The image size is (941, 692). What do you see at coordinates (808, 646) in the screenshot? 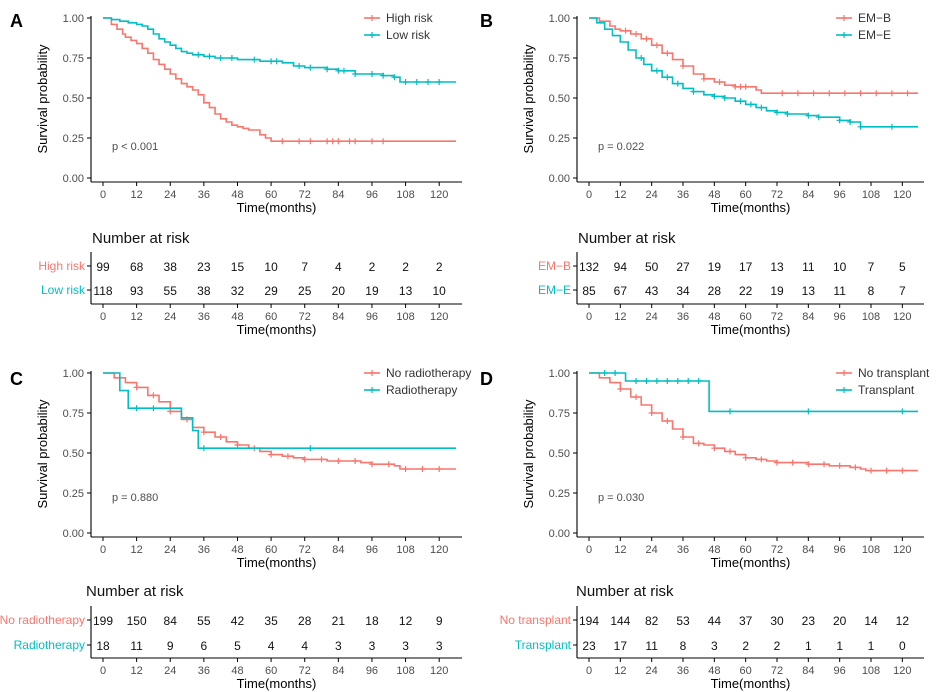
I see `risk-count: 1` at bounding box center [808, 646].